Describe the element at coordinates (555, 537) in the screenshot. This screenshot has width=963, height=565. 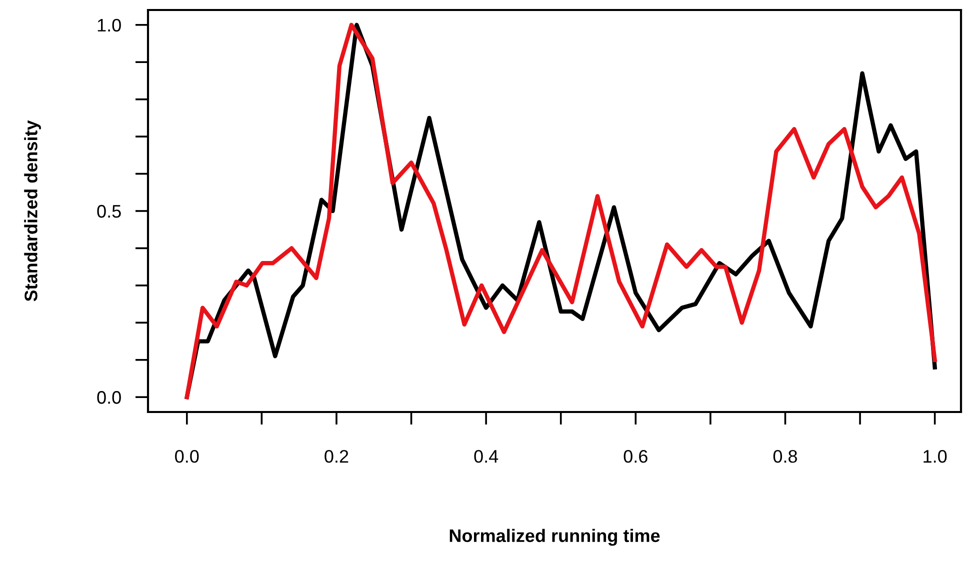
I see `x-axis-title: Normalized running time` at that location.